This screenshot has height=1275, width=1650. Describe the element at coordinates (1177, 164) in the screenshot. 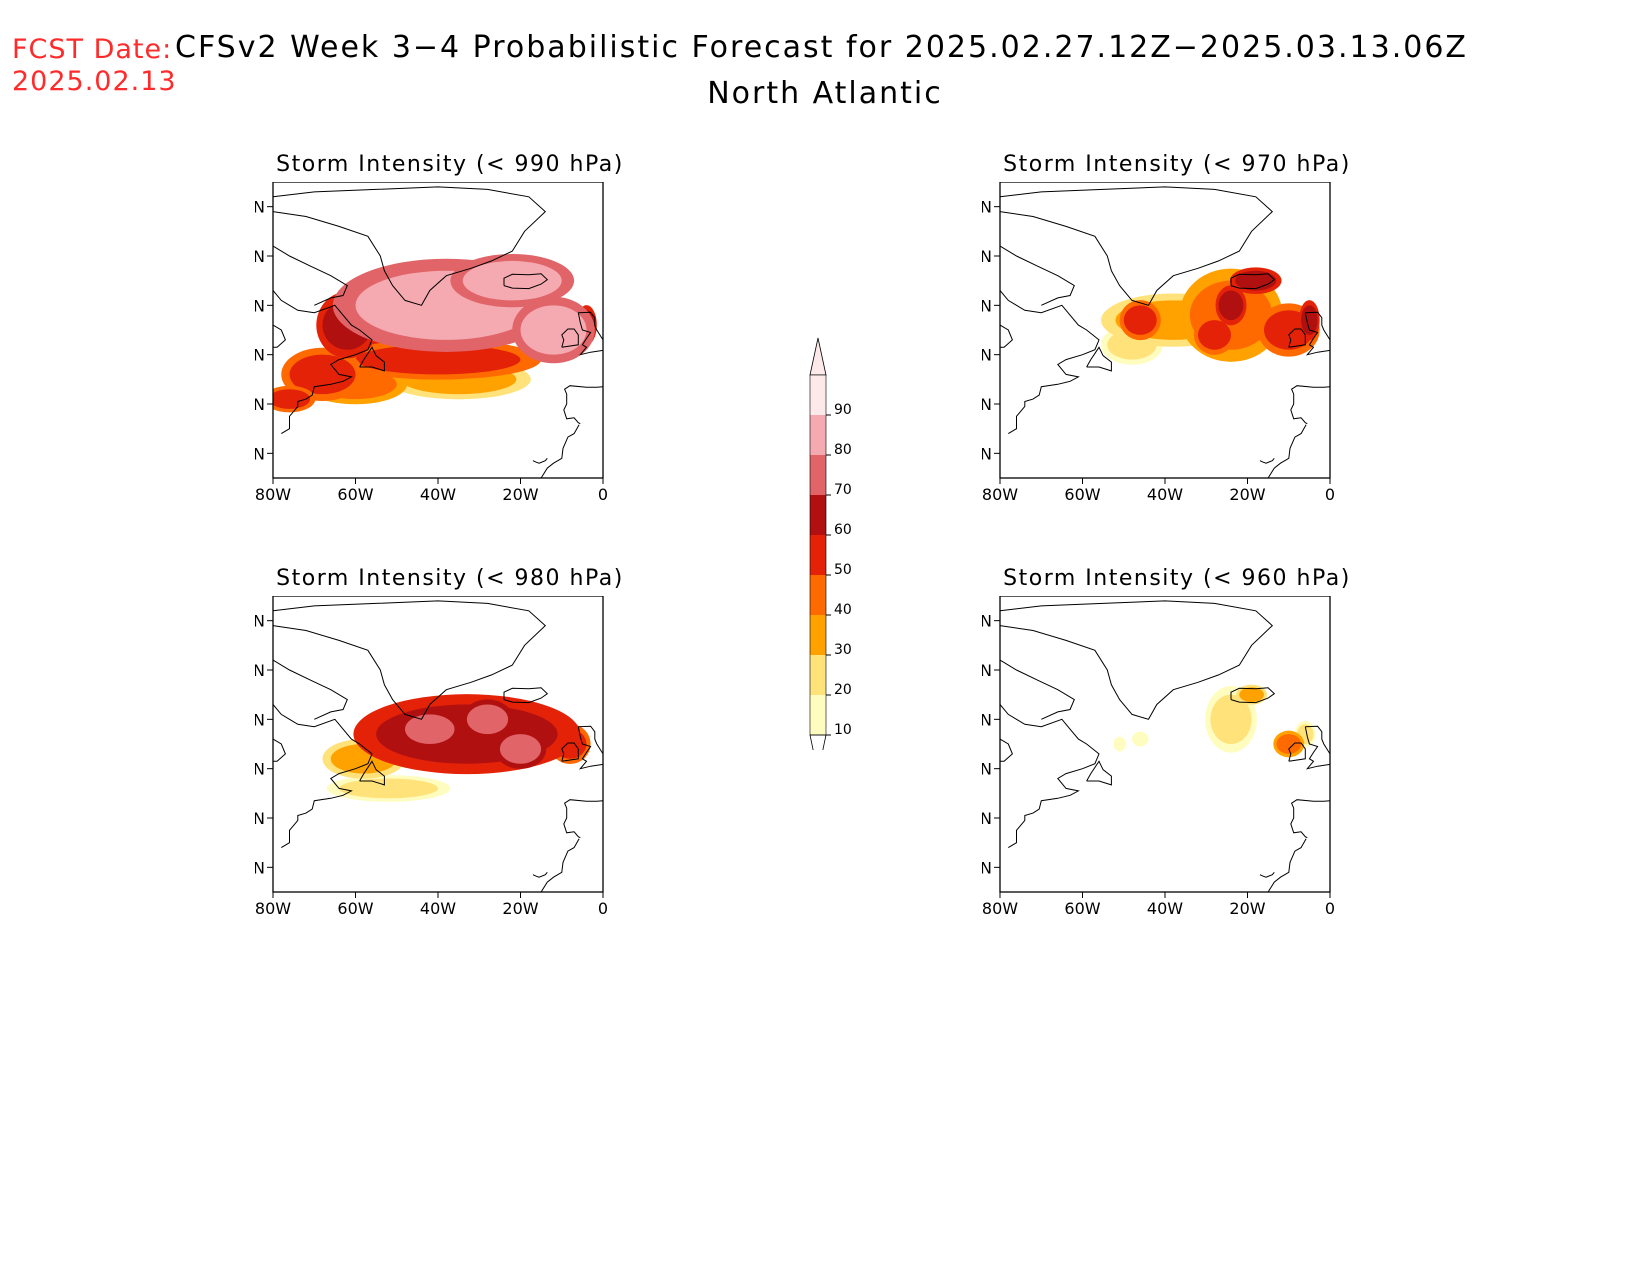

I see `panel-title-970: Storm Intensity (< 970 hPa)` at that location.